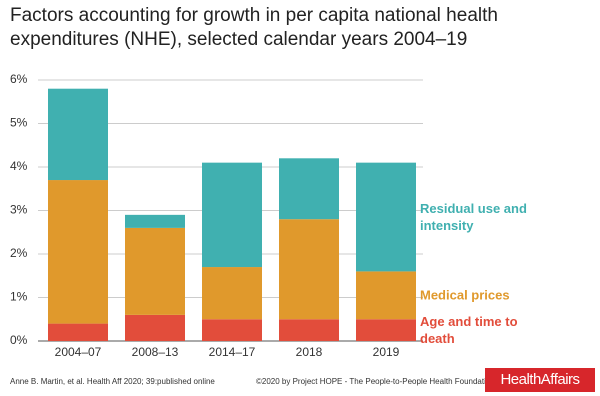  I want to click on y-tick-label: 6%, so click(19, 79).